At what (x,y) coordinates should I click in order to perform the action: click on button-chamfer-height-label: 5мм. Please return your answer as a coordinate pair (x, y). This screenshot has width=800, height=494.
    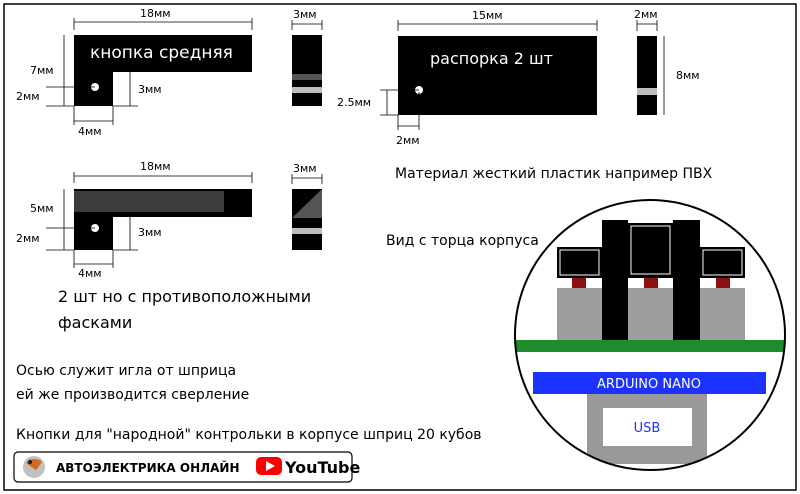
    Looking at the image, I should click on (42, 208).